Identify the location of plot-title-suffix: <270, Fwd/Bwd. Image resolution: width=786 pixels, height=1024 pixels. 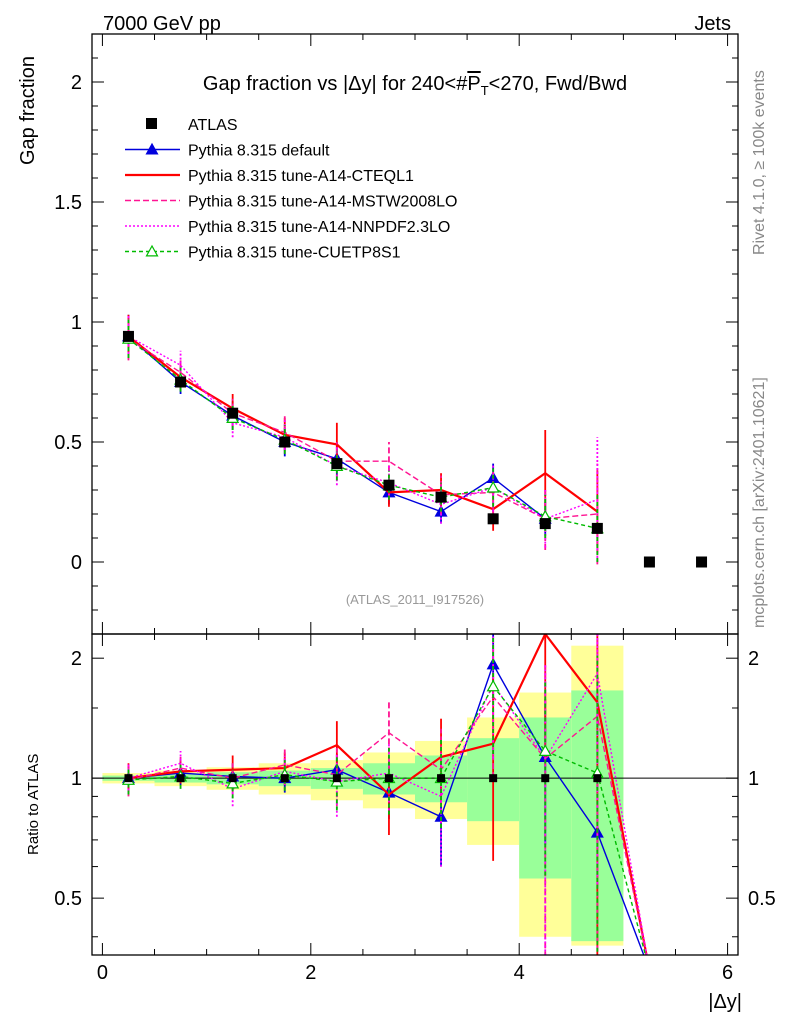
(558, 84).